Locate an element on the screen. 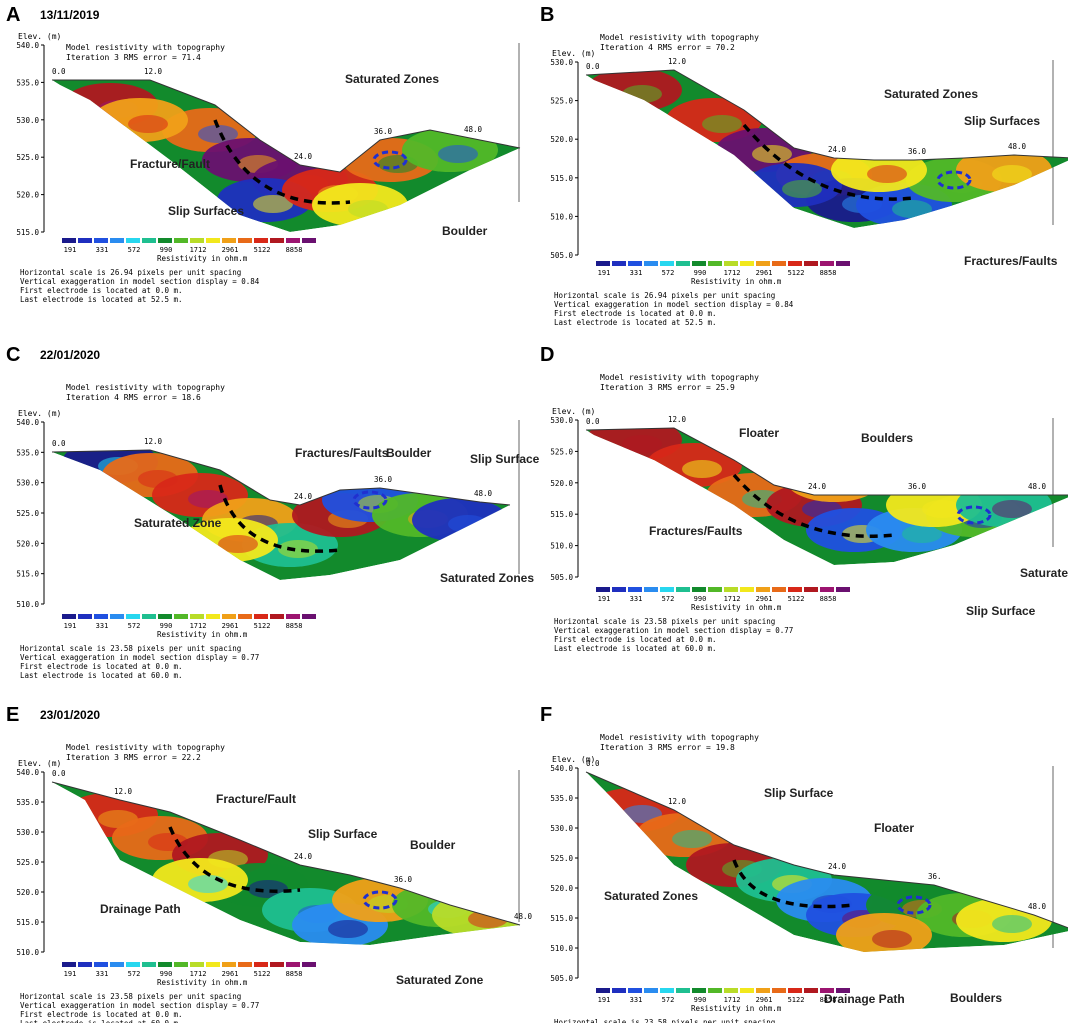  elev-tick-label: 510.0 is located at coordinates (561, 546).